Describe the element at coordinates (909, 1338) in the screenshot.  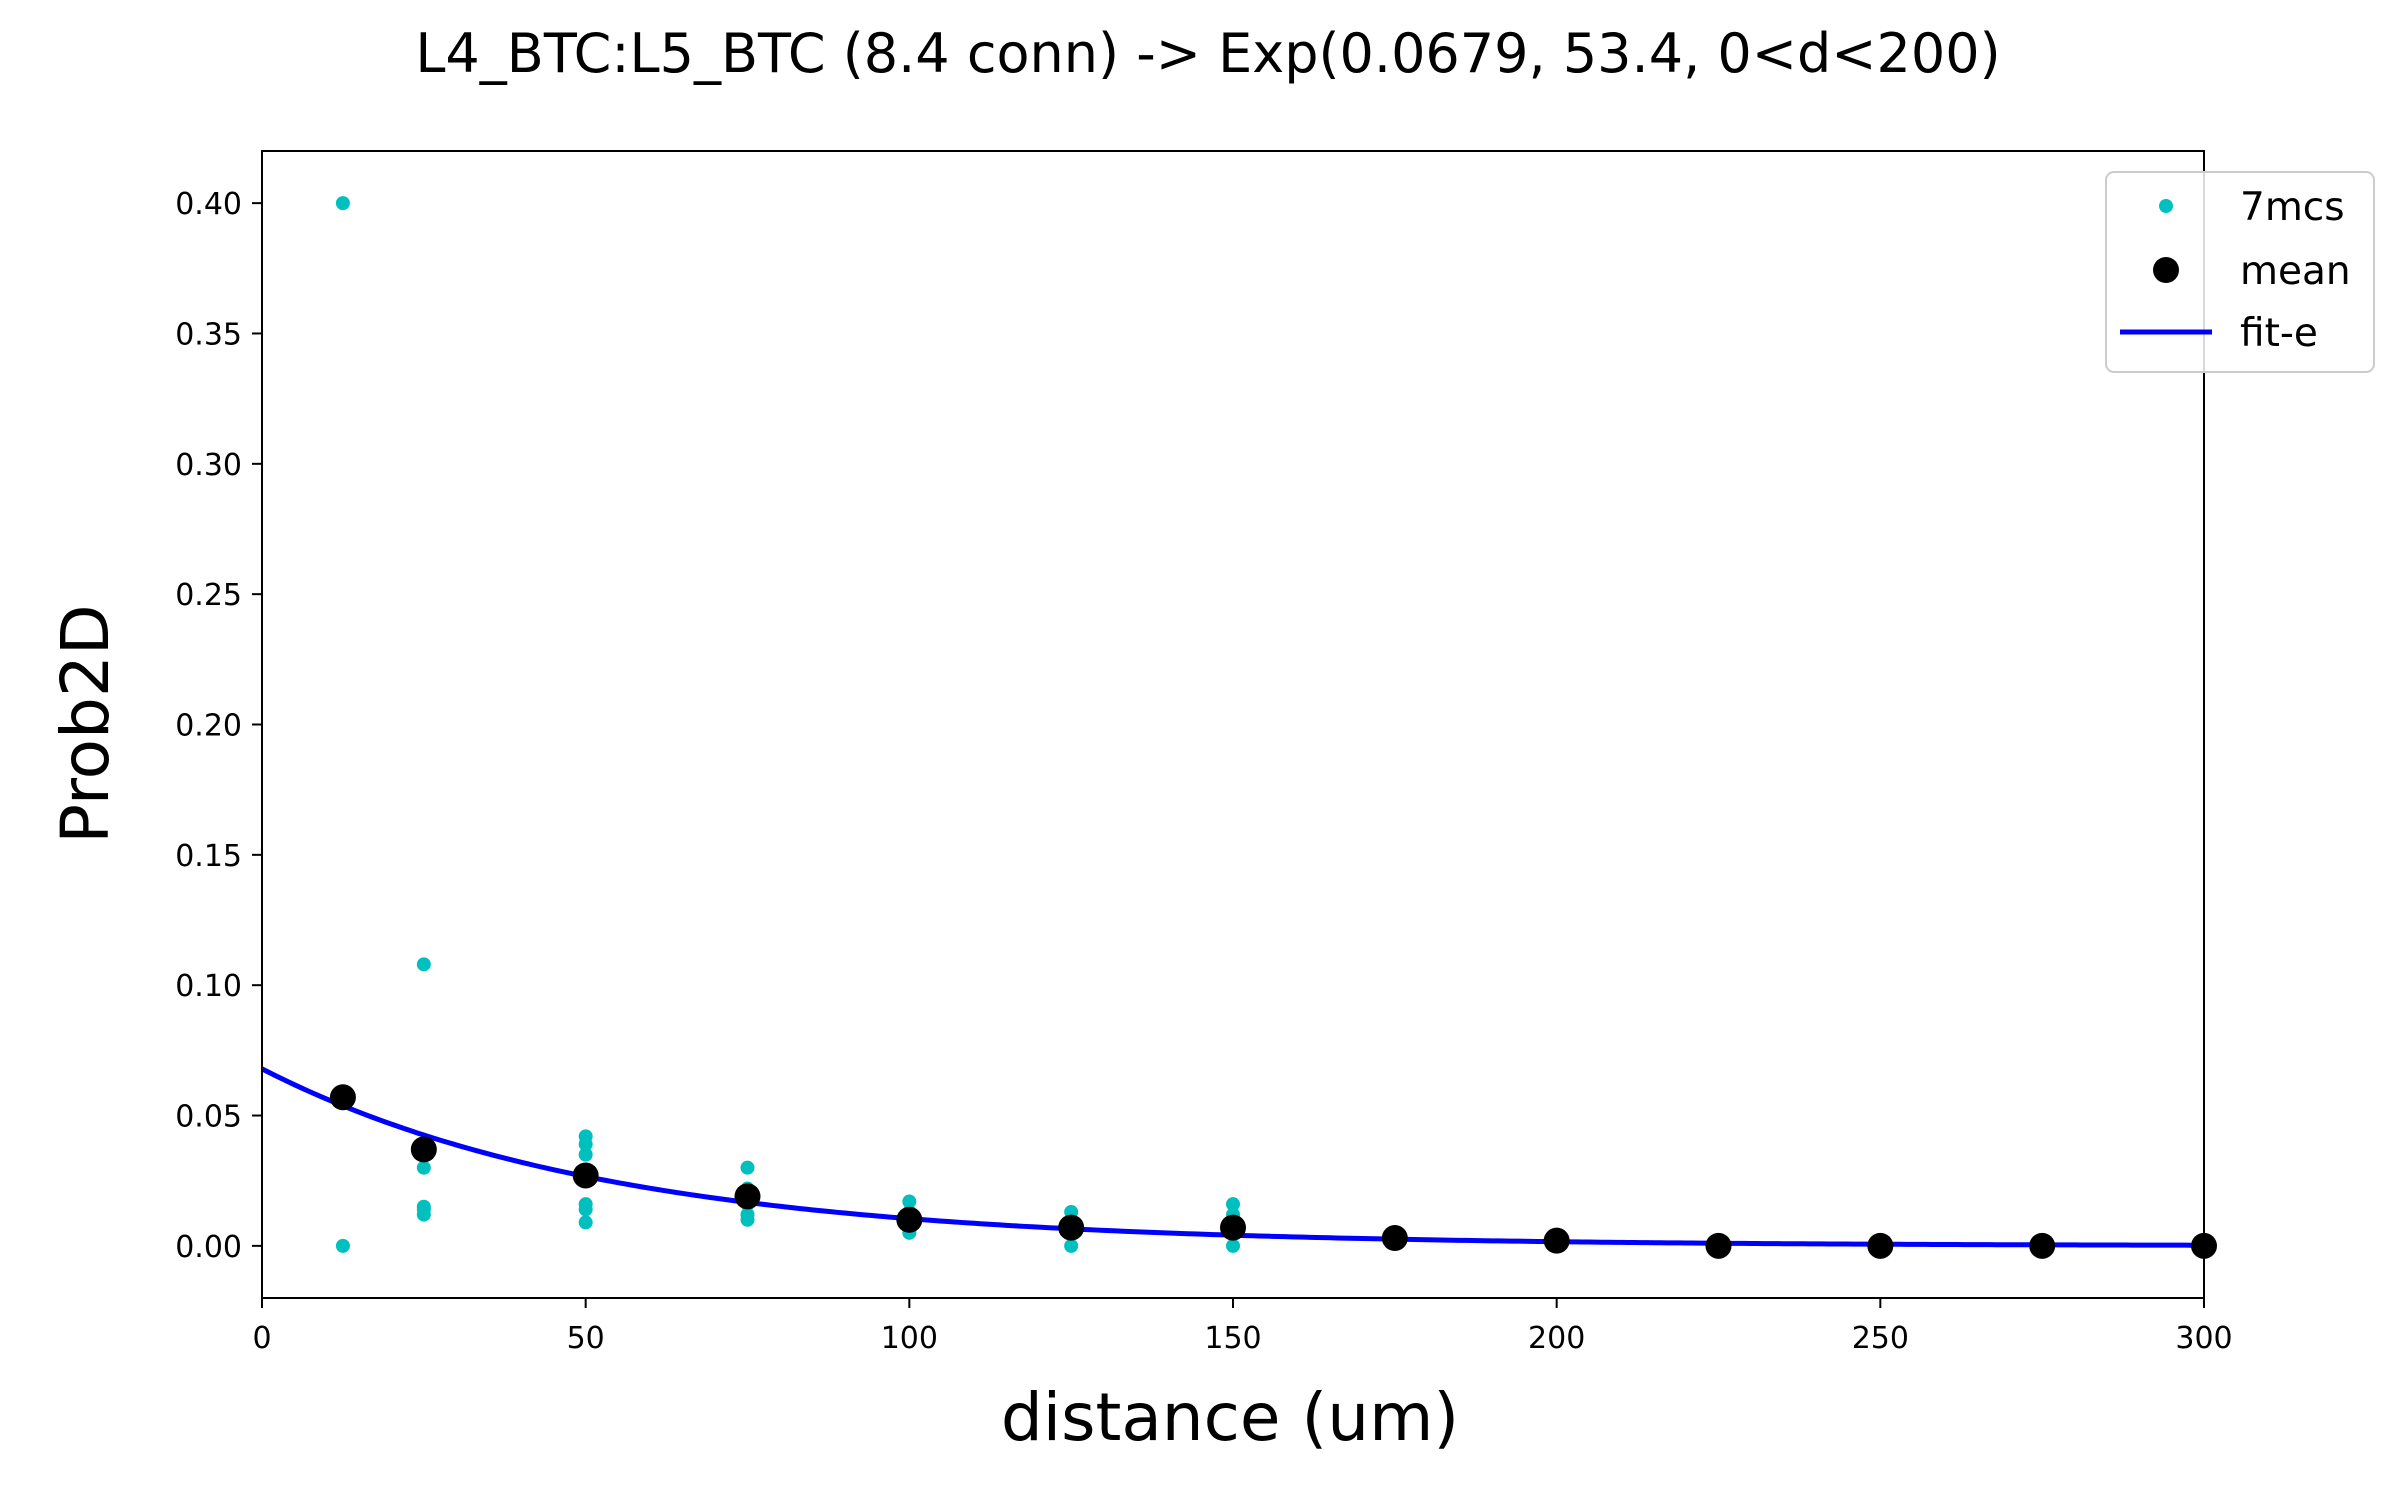
I see `x-tick-label: 100` at that location.